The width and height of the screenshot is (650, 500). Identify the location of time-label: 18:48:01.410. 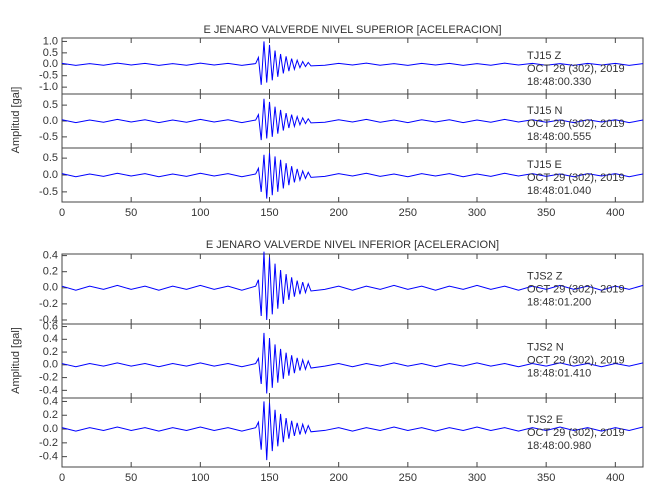
(559, 374).